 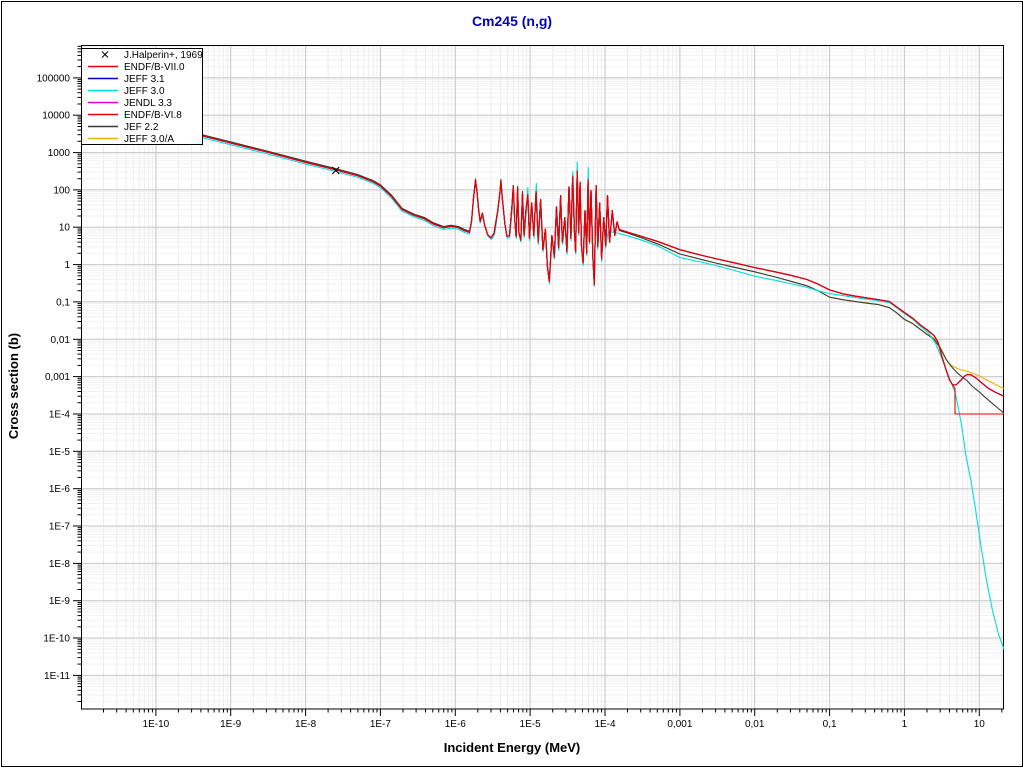 I want to click on legend-label: JEFF 3.0/A, so click(x=149, y=139).